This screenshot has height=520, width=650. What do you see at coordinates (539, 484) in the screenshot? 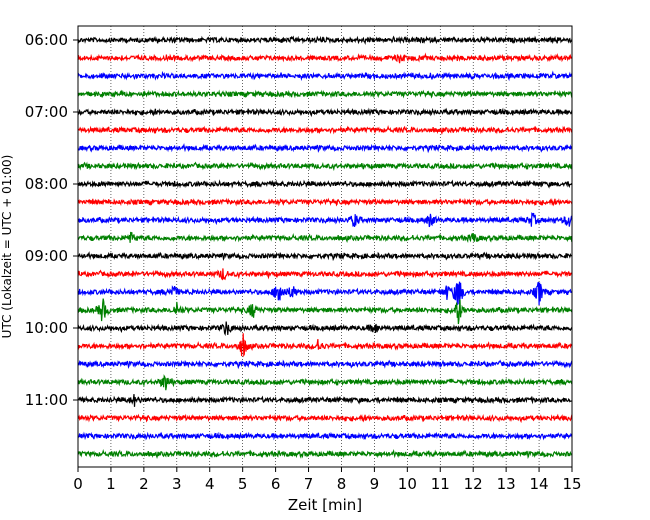
I see `x-tick-label: 14` at bounding box center [539, 484].